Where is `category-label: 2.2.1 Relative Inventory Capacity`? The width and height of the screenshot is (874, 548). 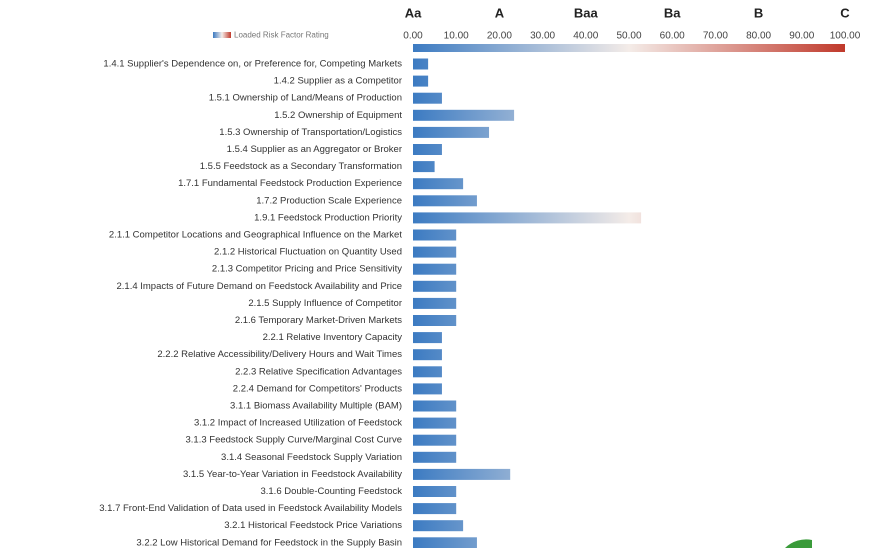 category-label: 2.2.1 Relative Inventory Capacity is located at coordinates (333, 337).